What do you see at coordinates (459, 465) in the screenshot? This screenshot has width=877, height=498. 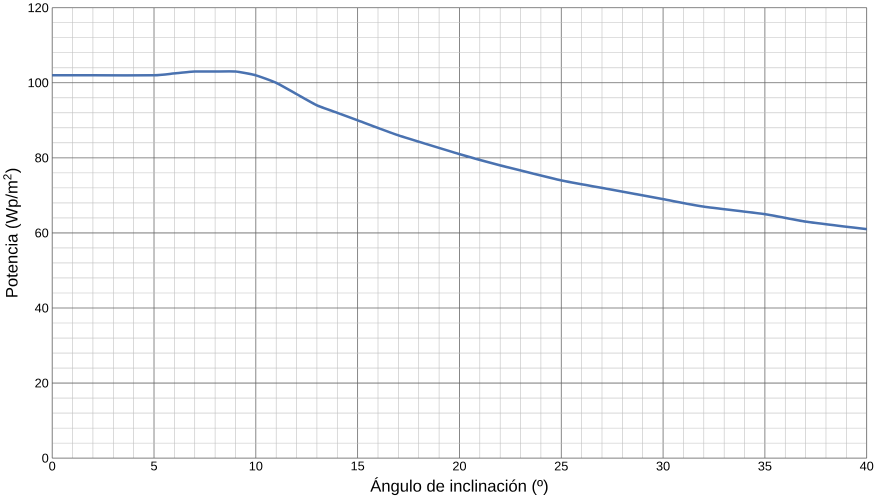 I see `x-tick-label: 20` at bounding box center [459, 465].